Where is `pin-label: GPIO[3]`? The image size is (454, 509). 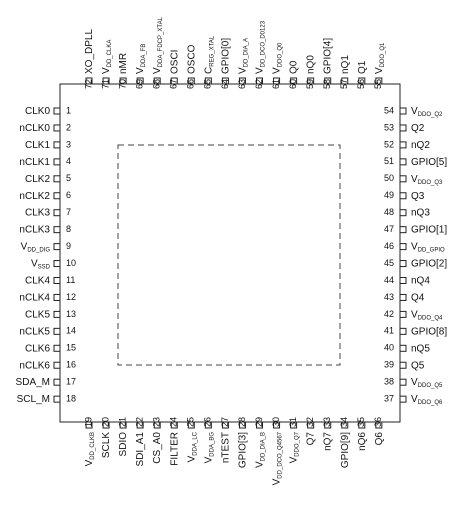 pin-label: GPIO[3] is located at coordinates (242, 450).